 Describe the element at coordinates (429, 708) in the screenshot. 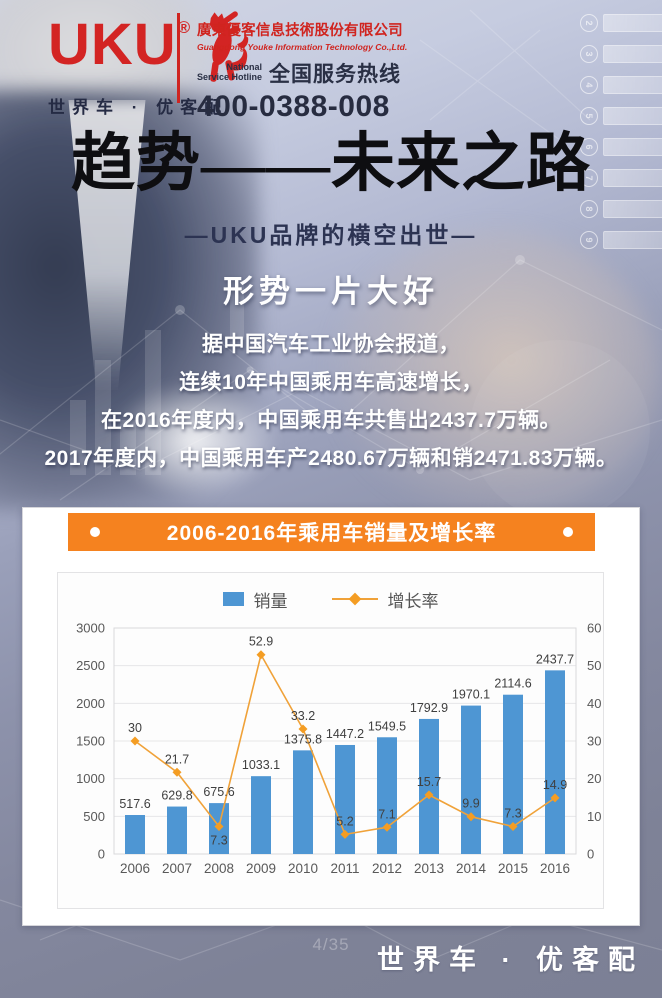

I see `sales-label: 1792.9` at that location.